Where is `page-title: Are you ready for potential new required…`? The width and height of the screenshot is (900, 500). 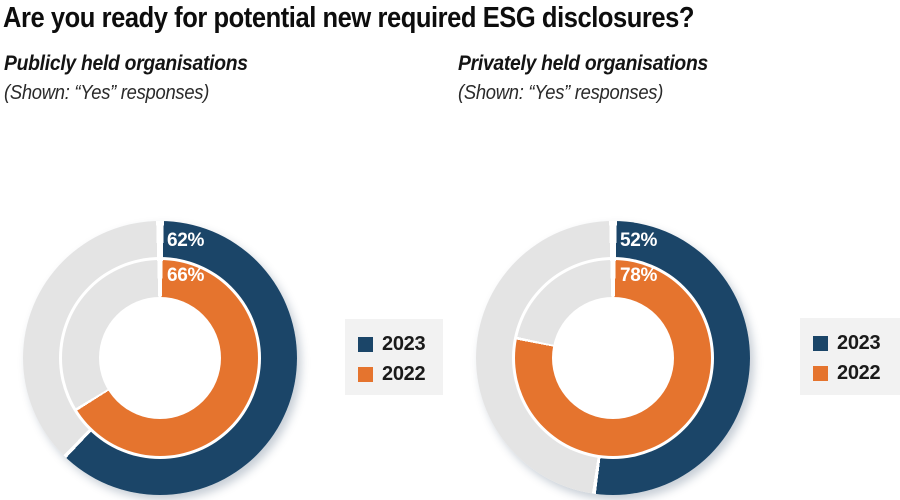 page-title: Are you ready for potential new required… is located at coordinates (349, 18).